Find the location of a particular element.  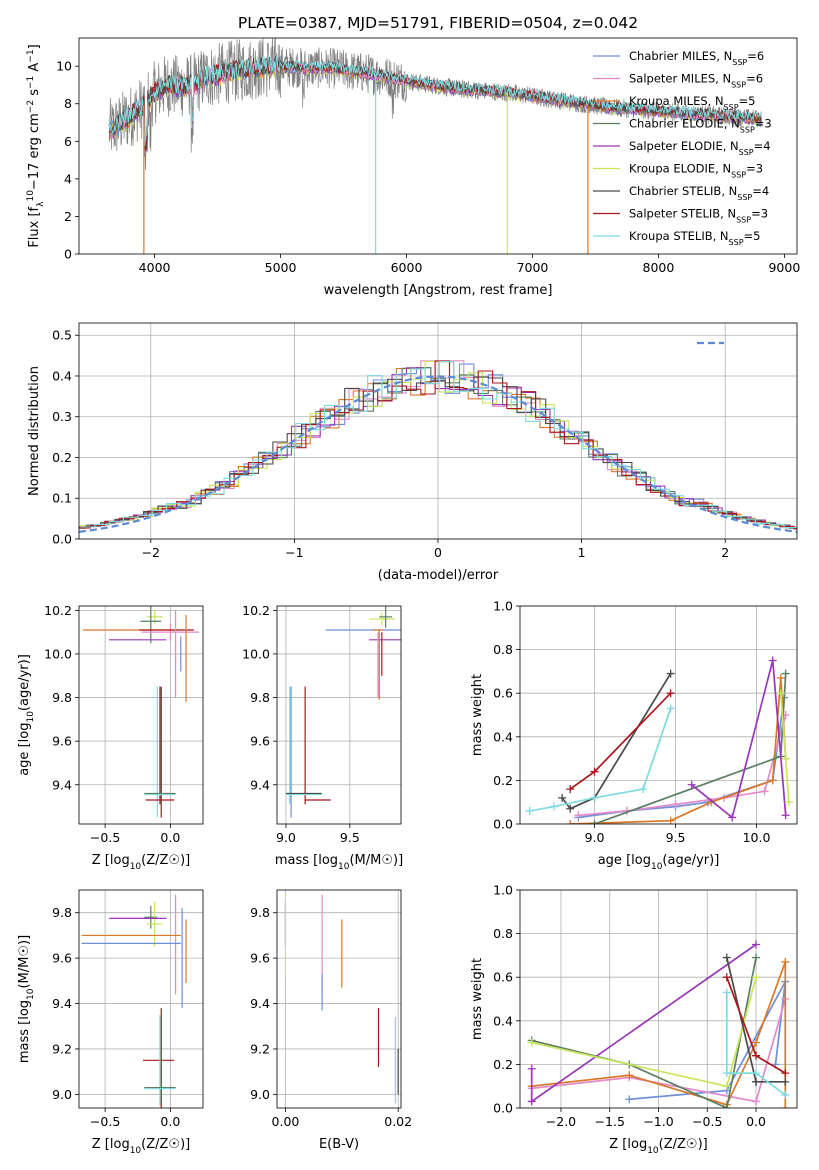

y-axis-label: age [log10(age/yr)] is located at coordinates (26, 715).